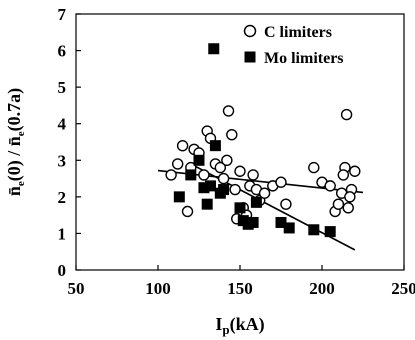 This screenshot has height=340, width=415. I want to click on legend-label-mo-limiters: Mo limiters, so click(304, 58).